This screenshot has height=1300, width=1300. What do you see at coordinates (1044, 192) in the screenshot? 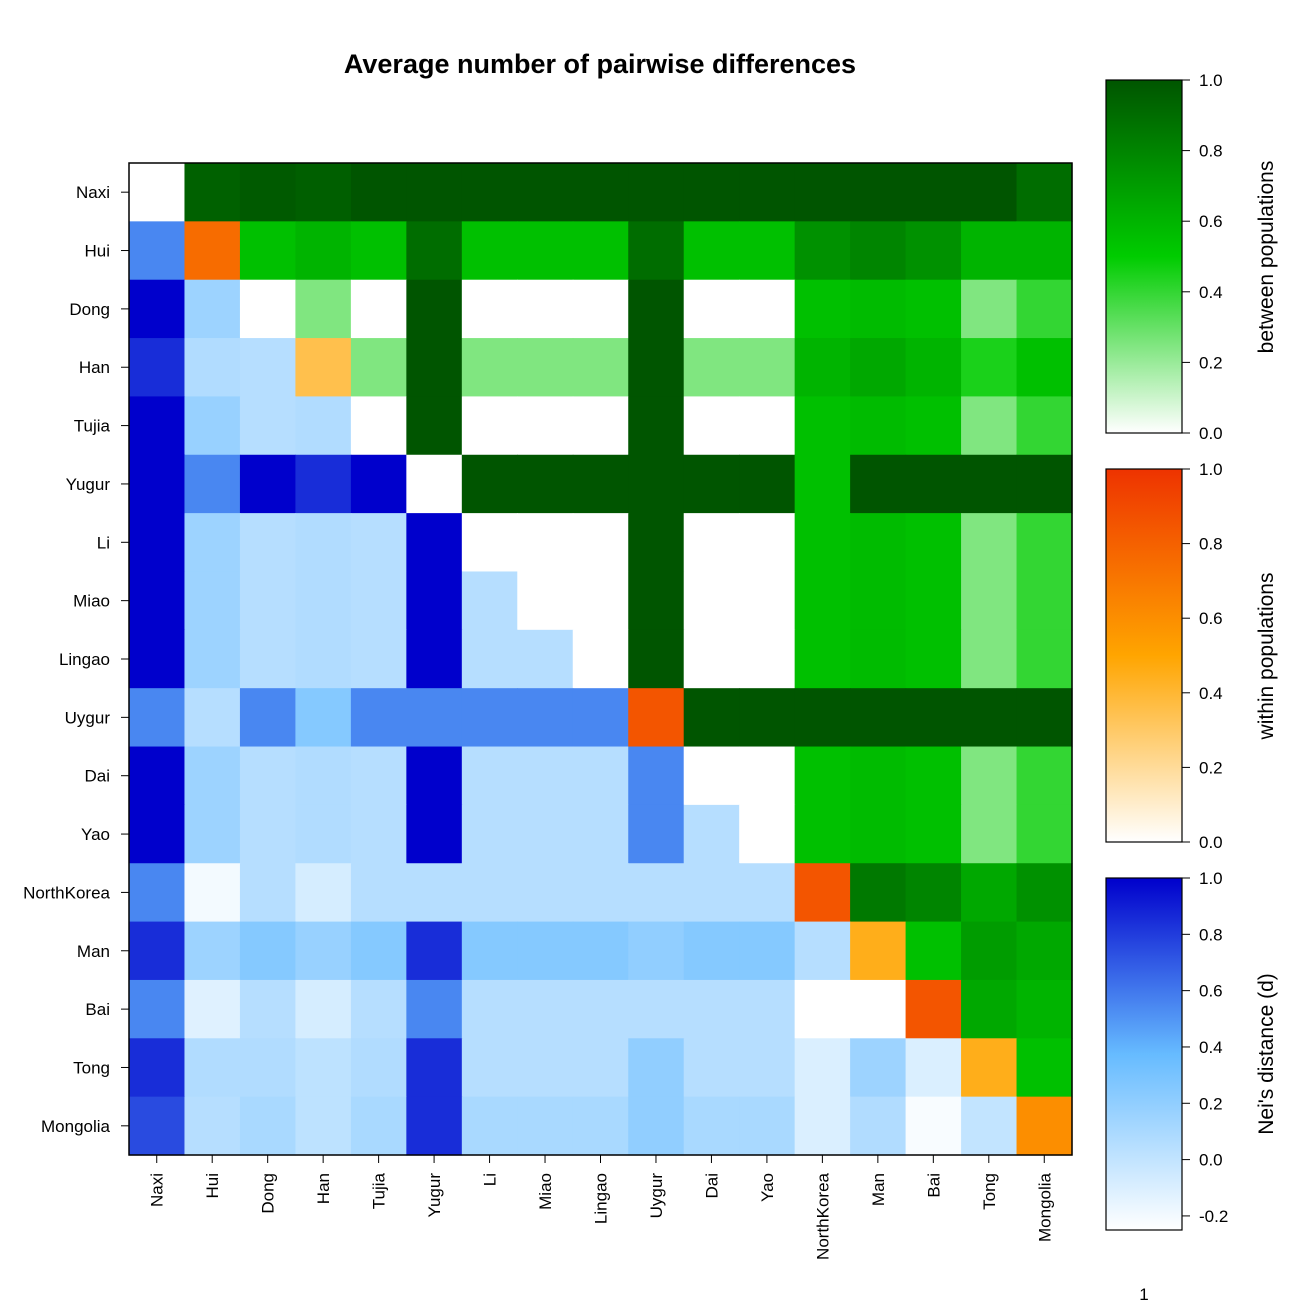
I see `heatmap-cell-Naxi-Mongolia` at bounding box center [1044, 192].